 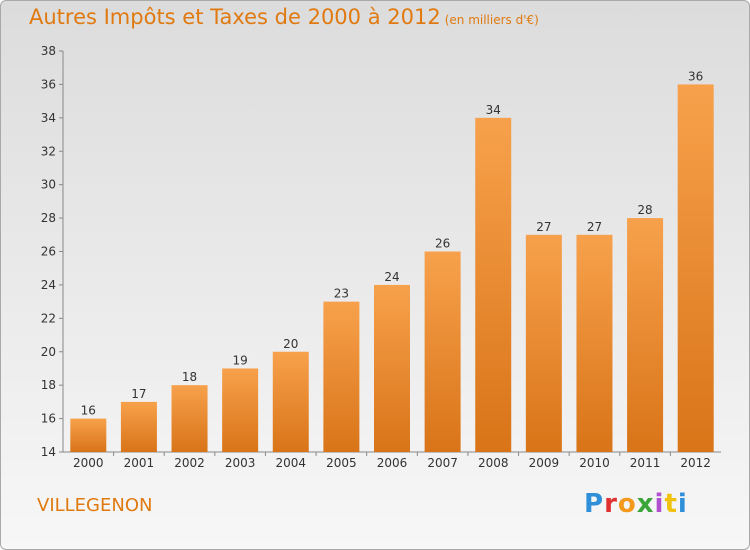 I want to click on logo-letter: t, so click(x=671, y=504).